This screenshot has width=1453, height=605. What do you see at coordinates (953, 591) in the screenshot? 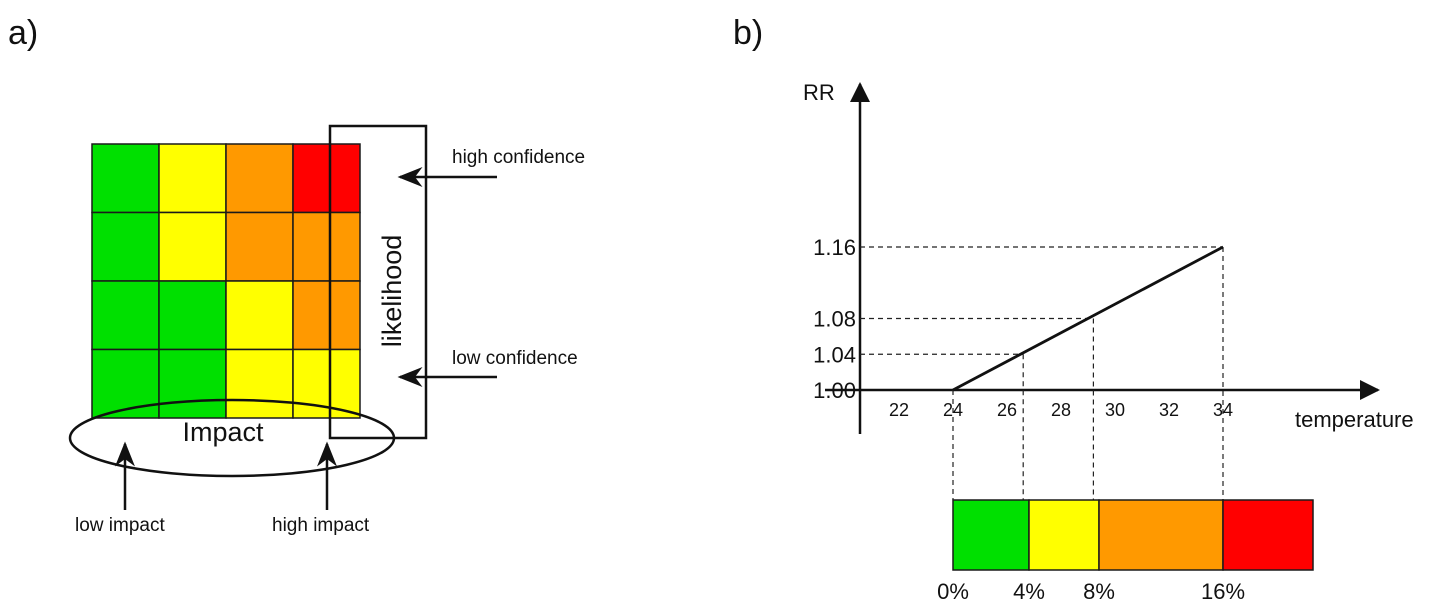
I see `scale-label: 0%` at bounding box center [953, 591].